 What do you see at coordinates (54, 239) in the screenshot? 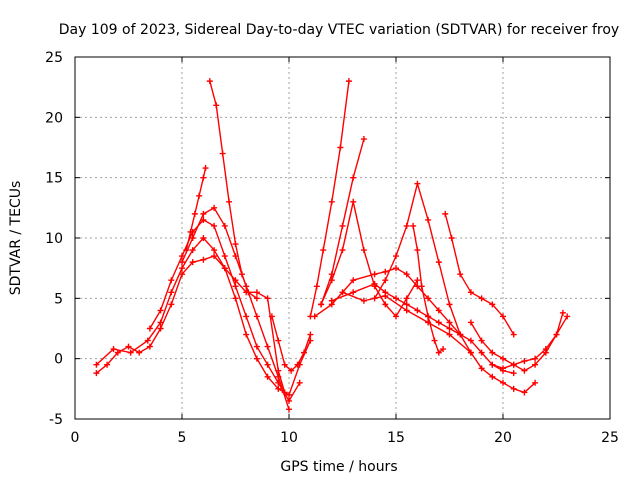
I see `y-tick-label: 10` at bounding box center [54, 239].